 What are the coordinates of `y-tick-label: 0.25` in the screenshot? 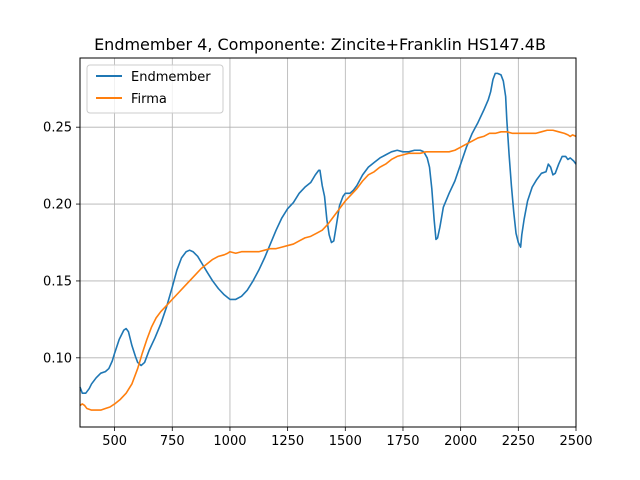 It's located at (57, 128).